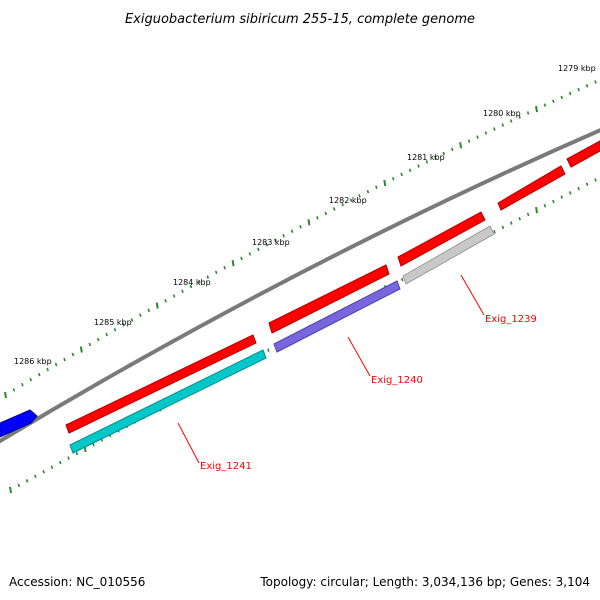  I want to click on ruler-label-1281: 1281 kbp, so click(426, 157).